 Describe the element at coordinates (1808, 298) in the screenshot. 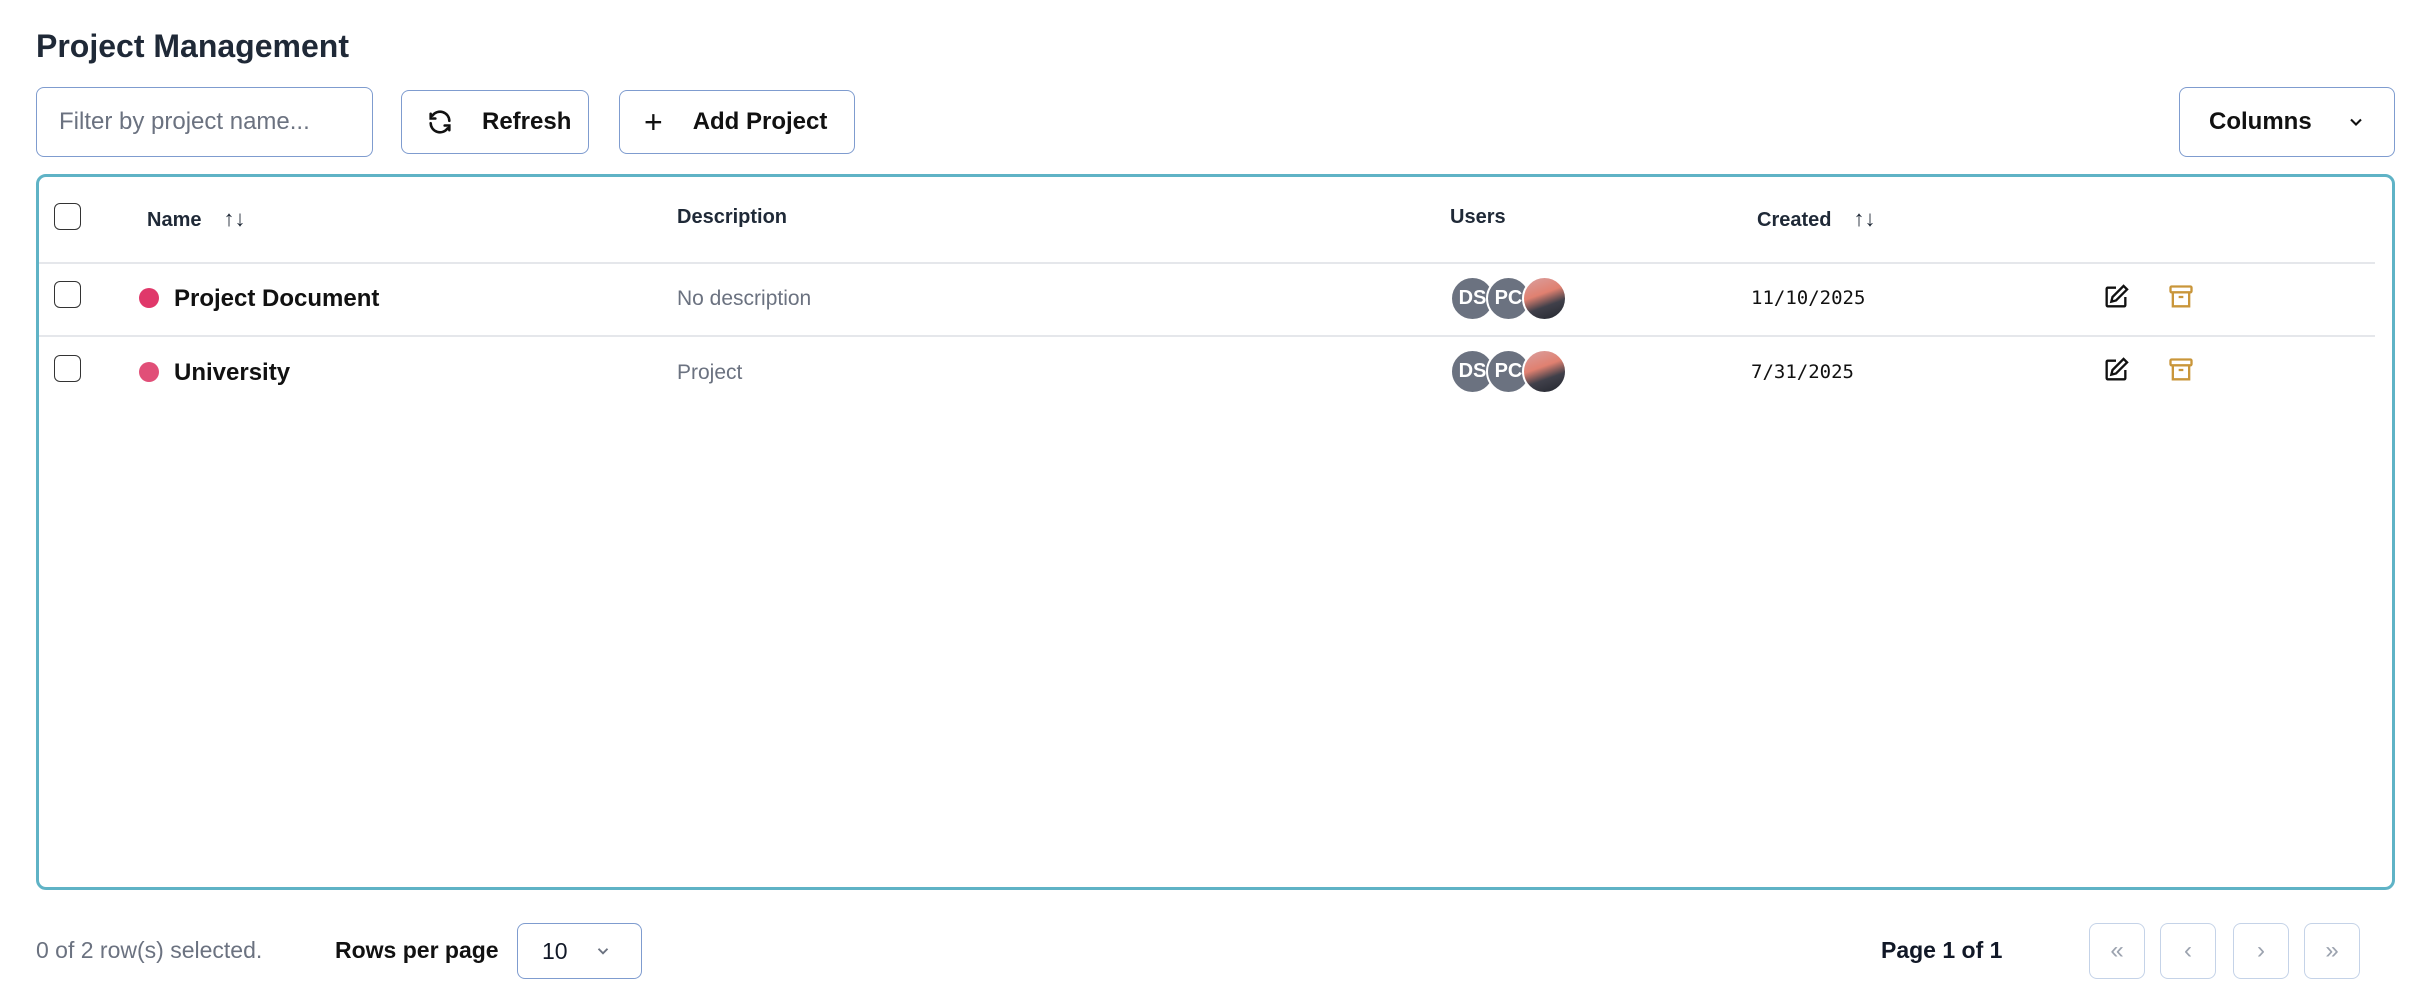

I see `created-date: 11/10/2025` at that location.